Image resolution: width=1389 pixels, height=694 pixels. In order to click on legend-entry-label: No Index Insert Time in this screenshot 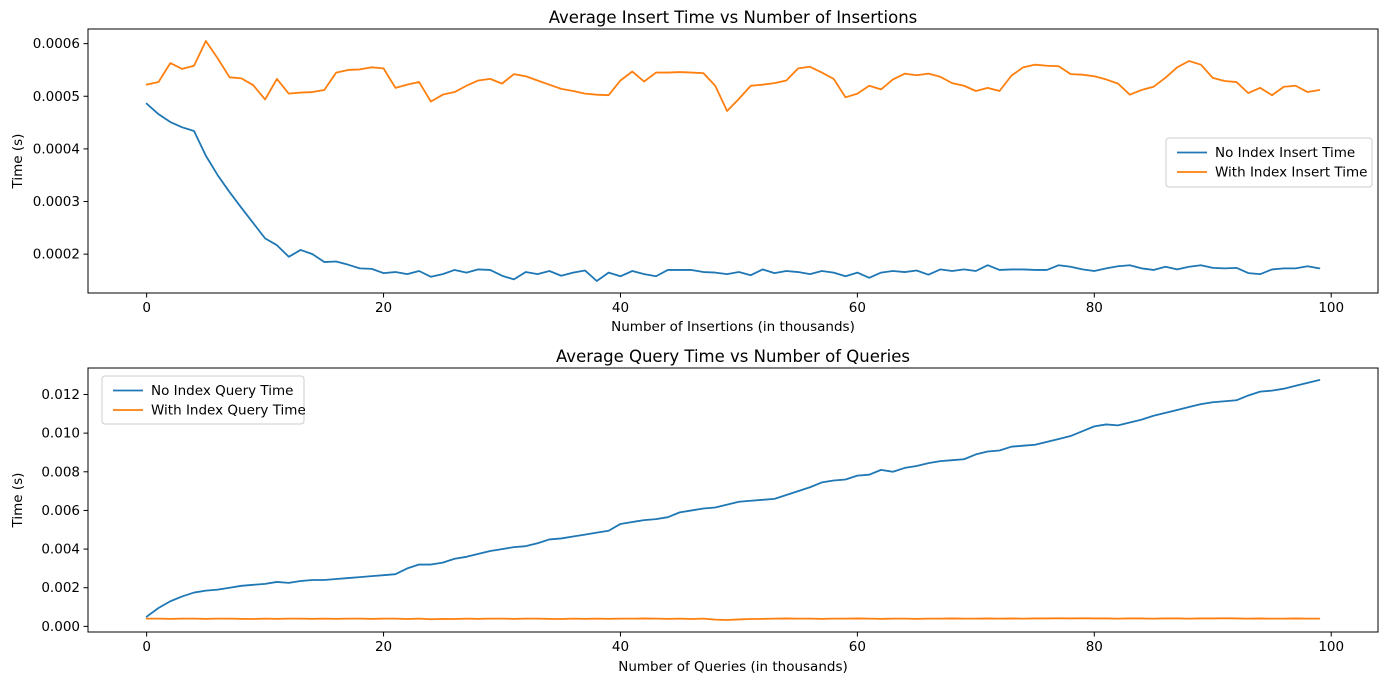, I will do `click(1285, 153)`.